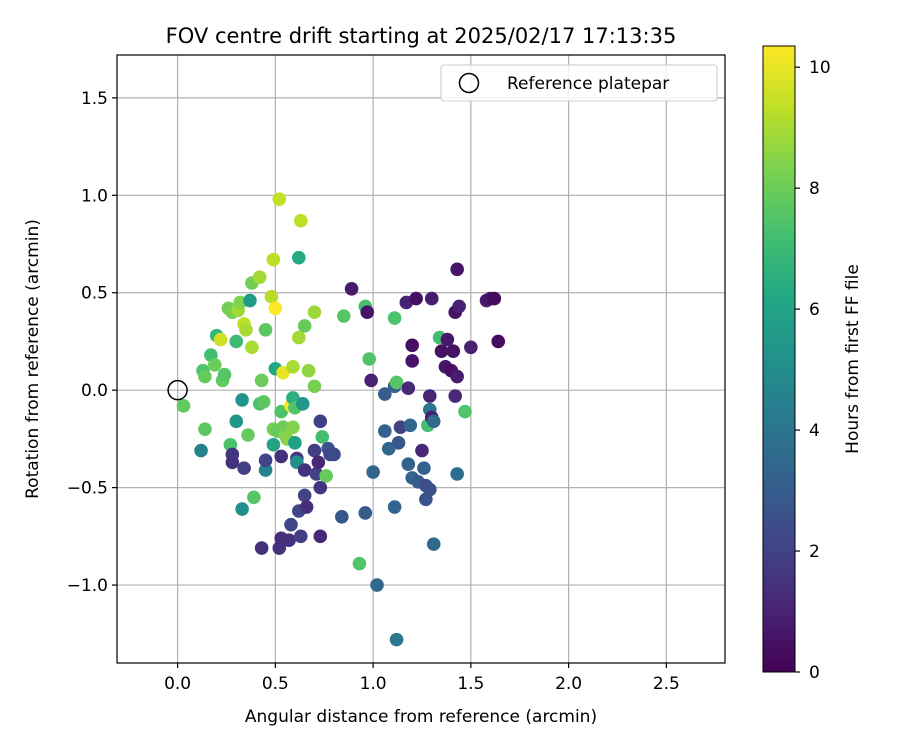 Image resolution: width=900 pixels, height=750 pixels. I want to click on x-tick-label: 2.5, so click(666, 684).